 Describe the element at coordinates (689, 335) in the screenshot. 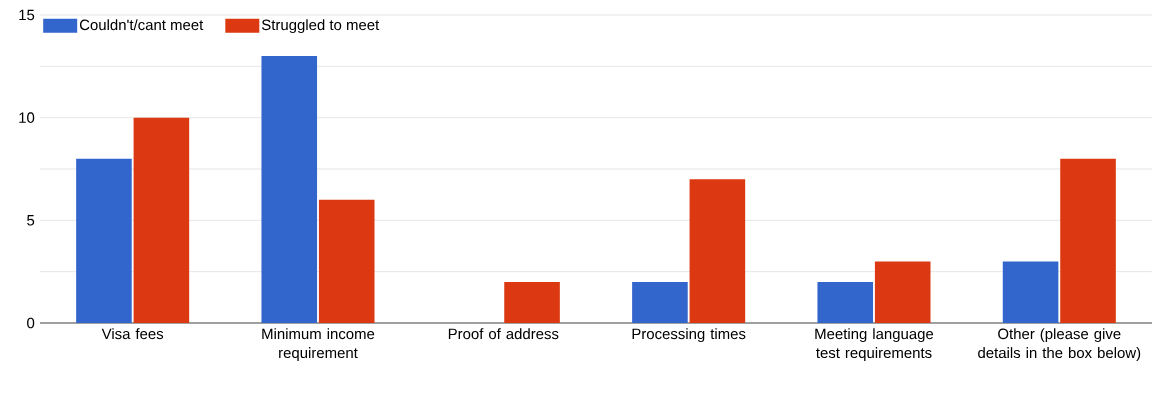

I see `x-tick-label: Processing times` at that location.